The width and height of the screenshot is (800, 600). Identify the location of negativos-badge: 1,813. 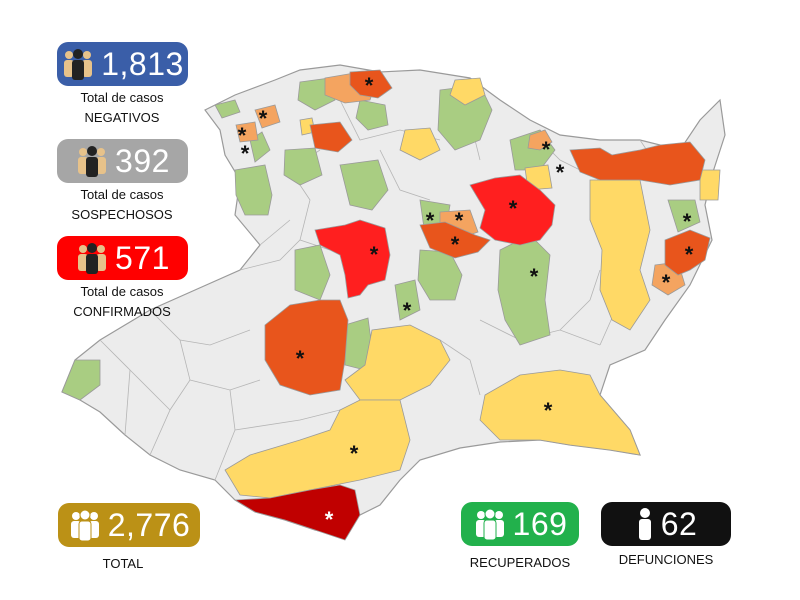
(122, 64).